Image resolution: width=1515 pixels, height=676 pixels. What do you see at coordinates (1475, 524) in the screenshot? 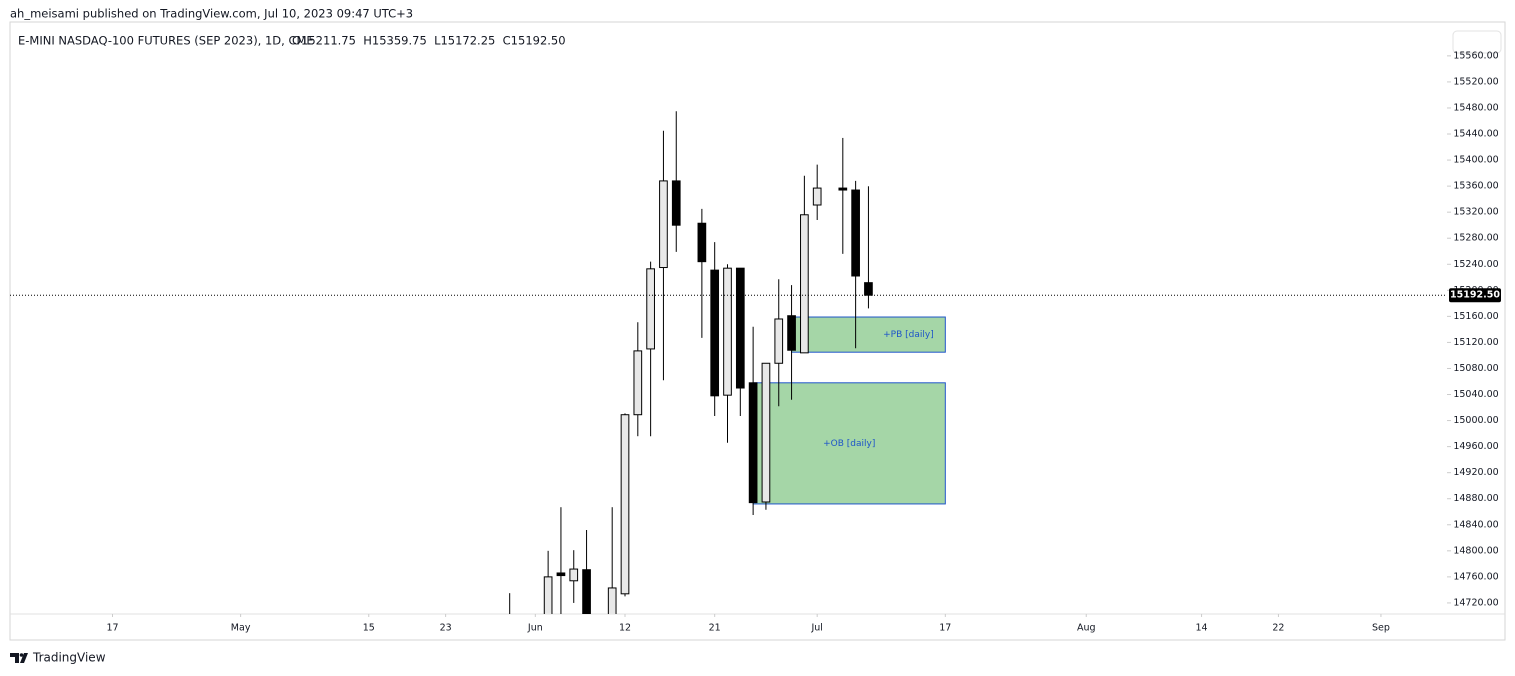
I see `y-tick-label: 14840.00` at bounding box center [1475, 524].